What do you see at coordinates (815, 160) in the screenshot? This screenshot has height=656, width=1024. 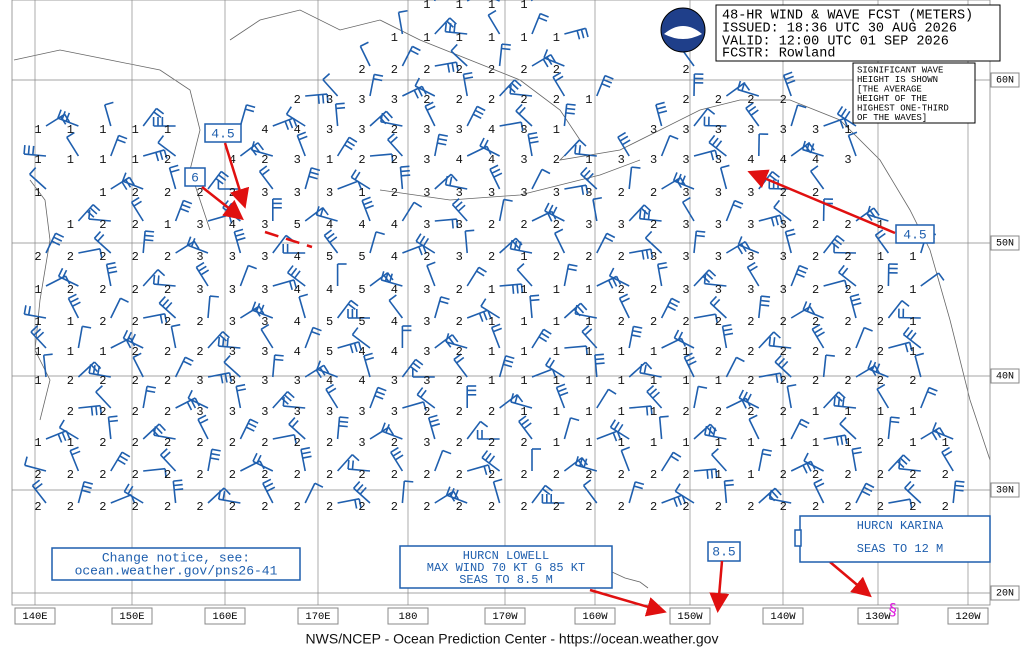 I see `wave-height: 4` at bounding box center [815, 160].